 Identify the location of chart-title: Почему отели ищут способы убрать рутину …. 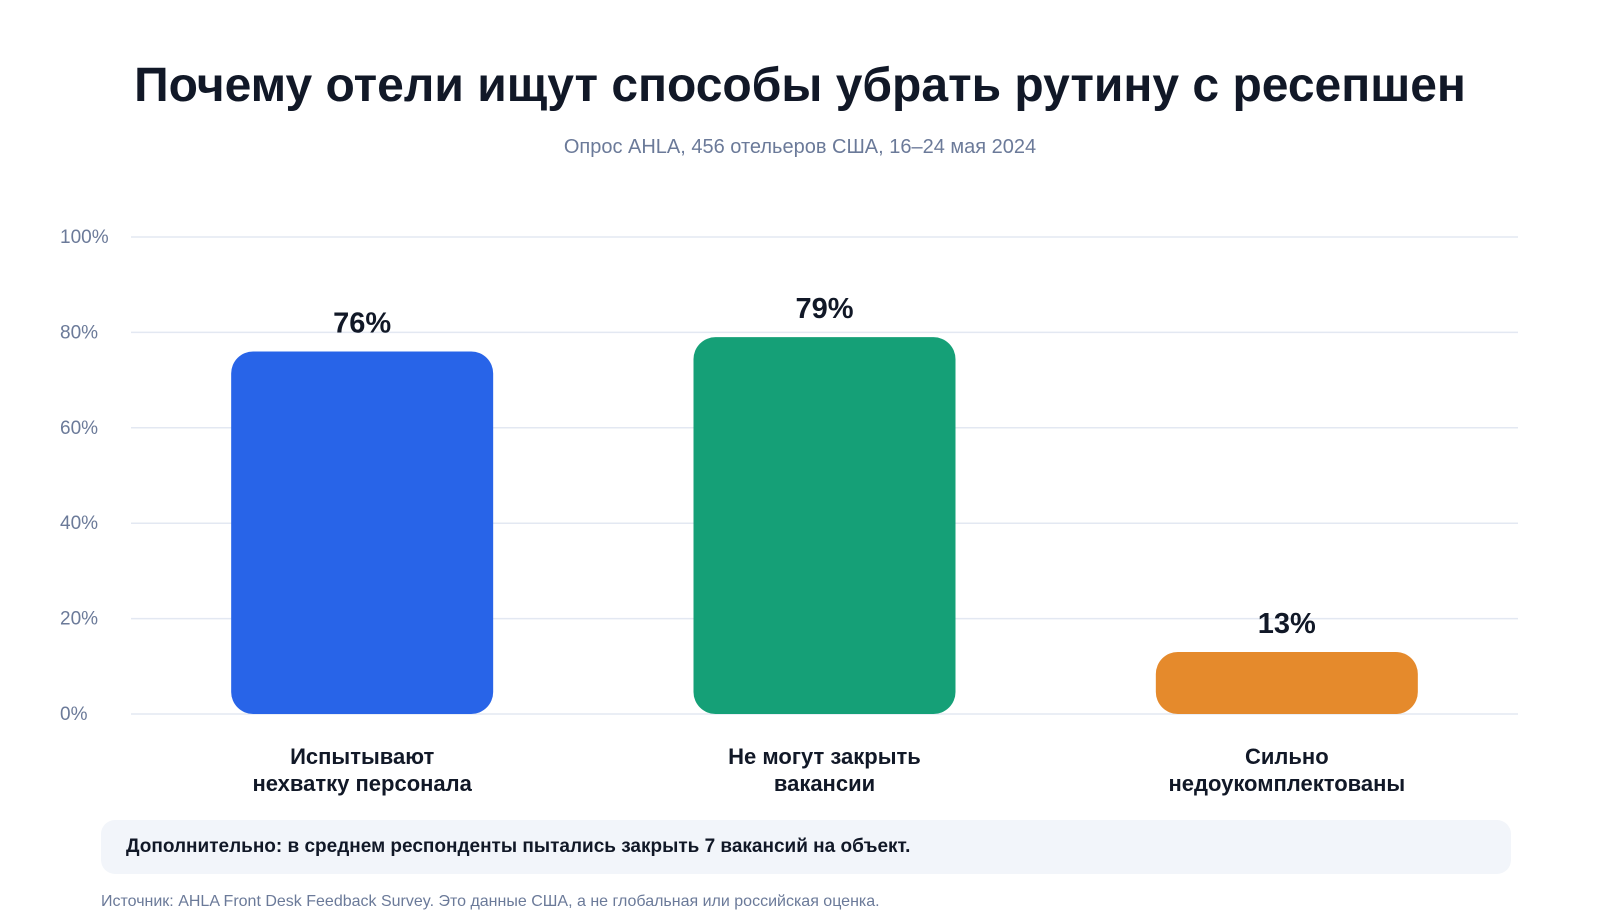
(800, 85).